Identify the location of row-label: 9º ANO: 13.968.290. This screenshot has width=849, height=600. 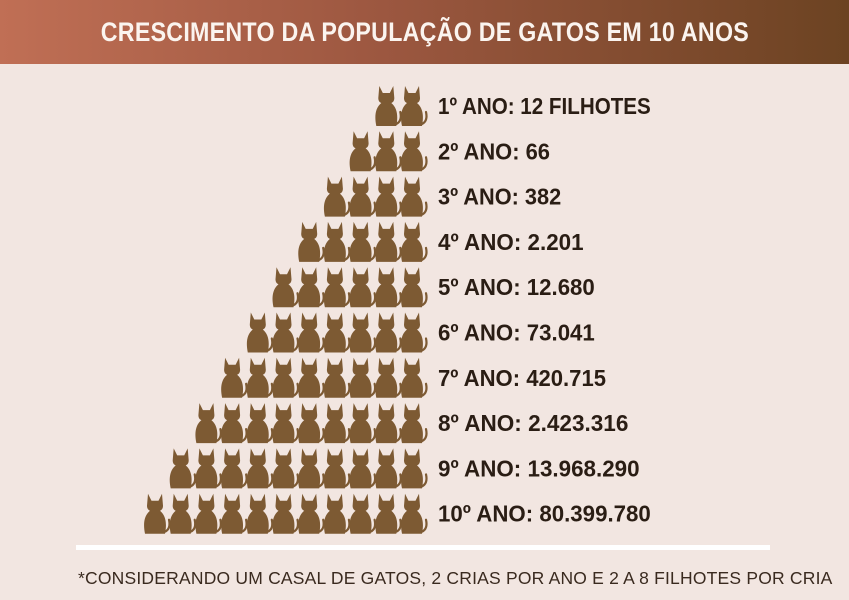
(539, 468).